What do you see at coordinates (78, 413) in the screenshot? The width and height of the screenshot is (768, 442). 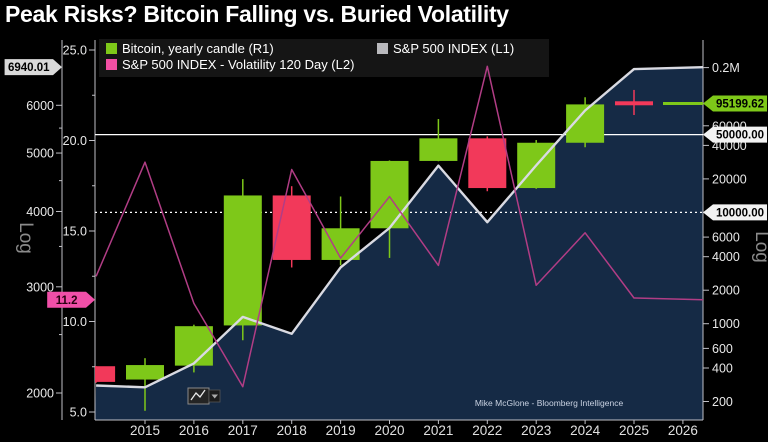 I see `left-inner-tick-label: 5.0` at bounding box center [78, 413].